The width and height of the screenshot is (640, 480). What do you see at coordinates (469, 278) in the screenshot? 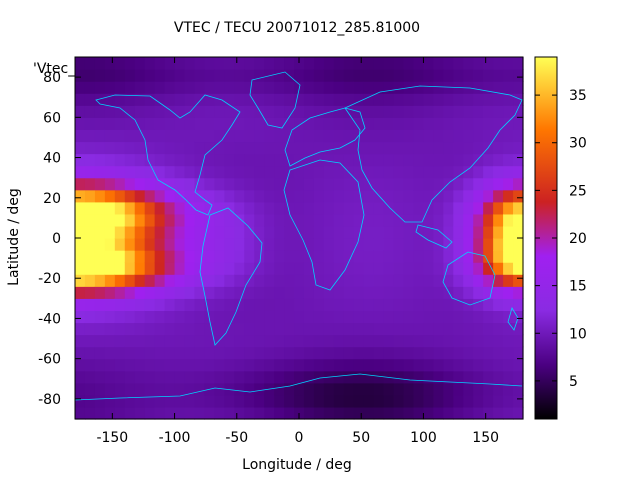
I see `coastline-australia` at bounding box center [469, 278].